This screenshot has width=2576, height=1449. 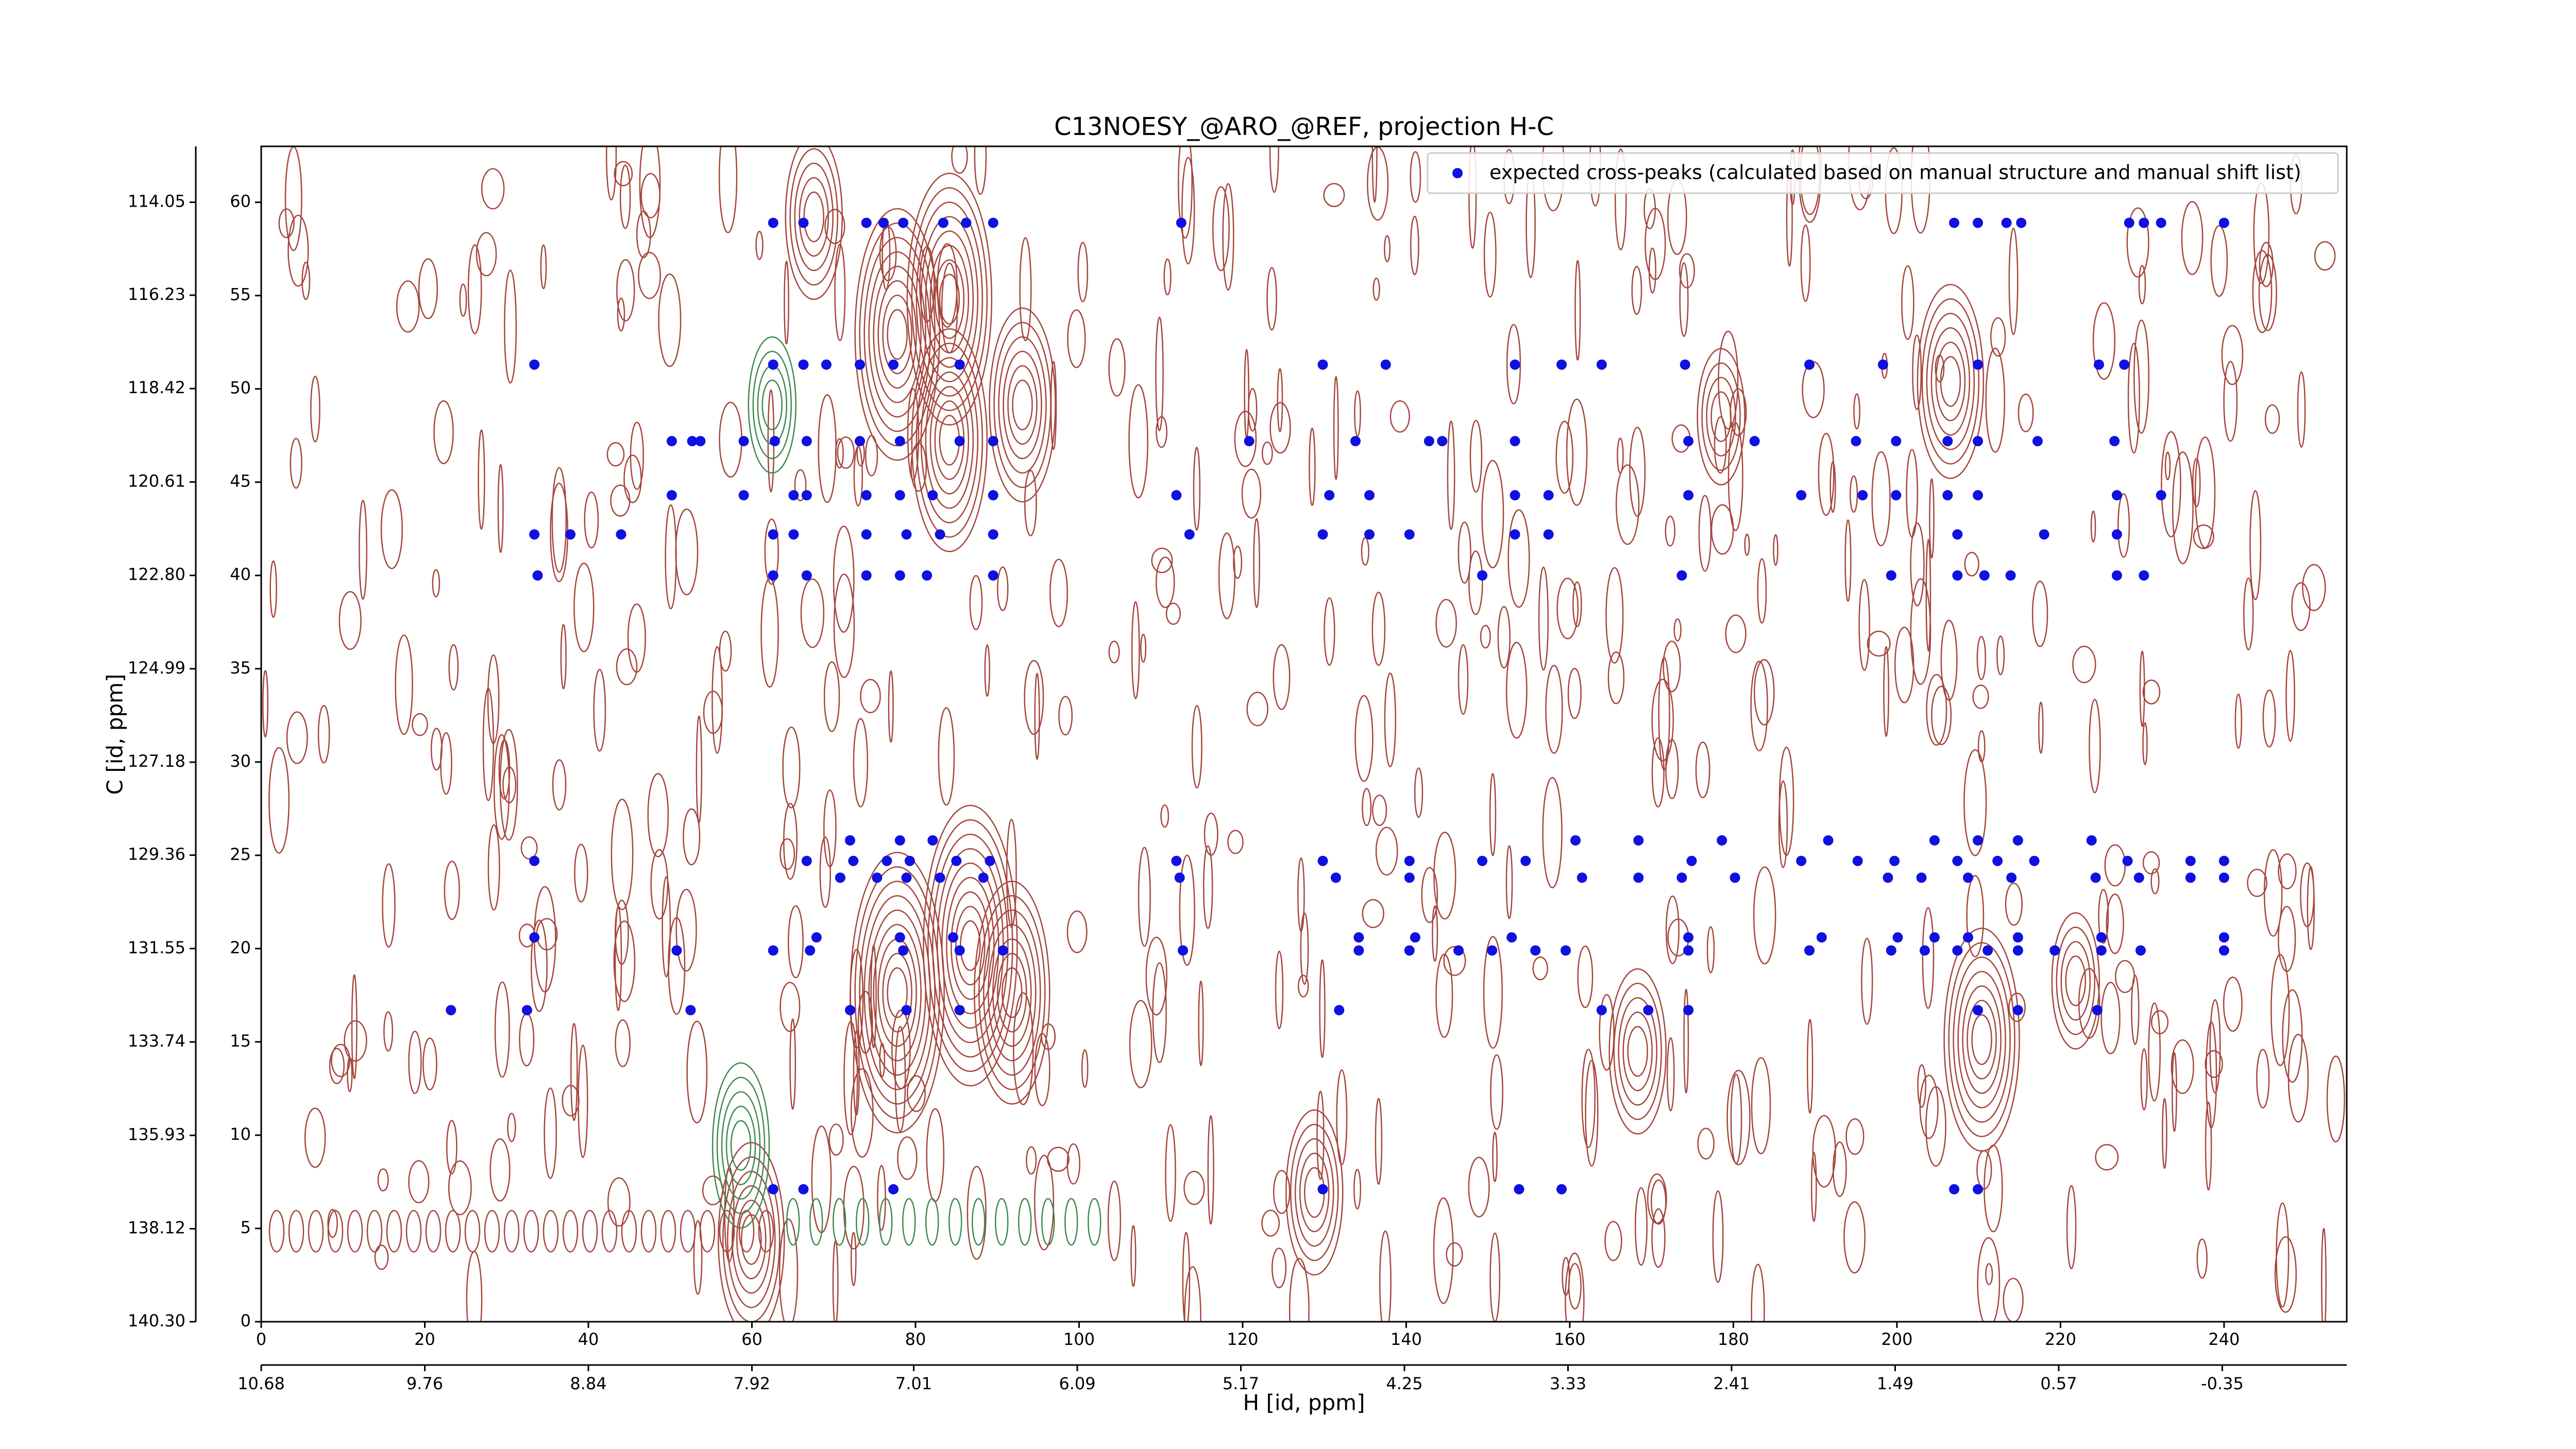 What do you see at coordinates (588, 1383) in the screenshot?
I see `x2-tick-label: 8.84` at bounding box center [588, 1383].